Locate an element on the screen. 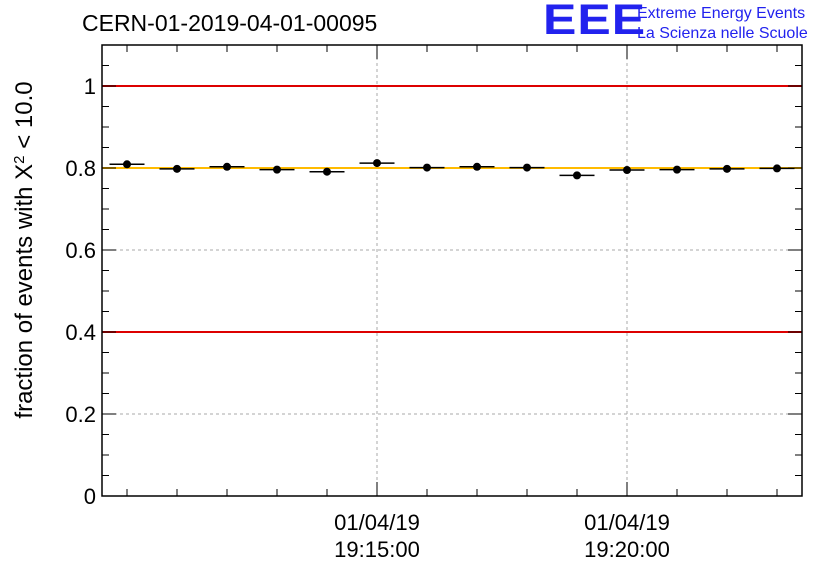 Image resolution: width=836 pixels, height=572 pixels. y-tick-label: 0 is located at coordinates (90, 496).